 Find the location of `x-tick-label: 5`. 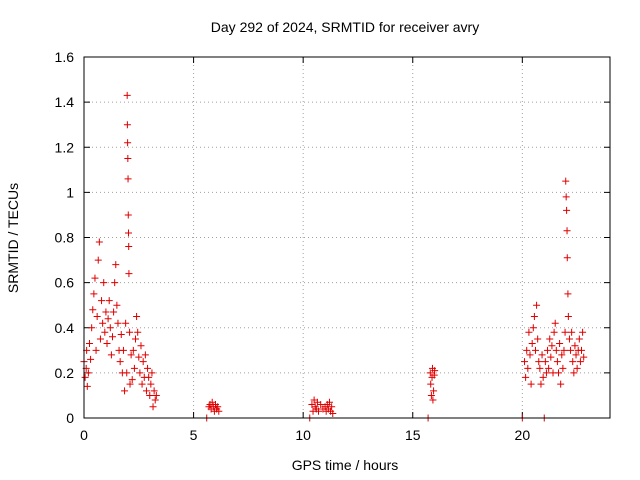

x-tick-label: 5 is located at coordinates (194, 435).